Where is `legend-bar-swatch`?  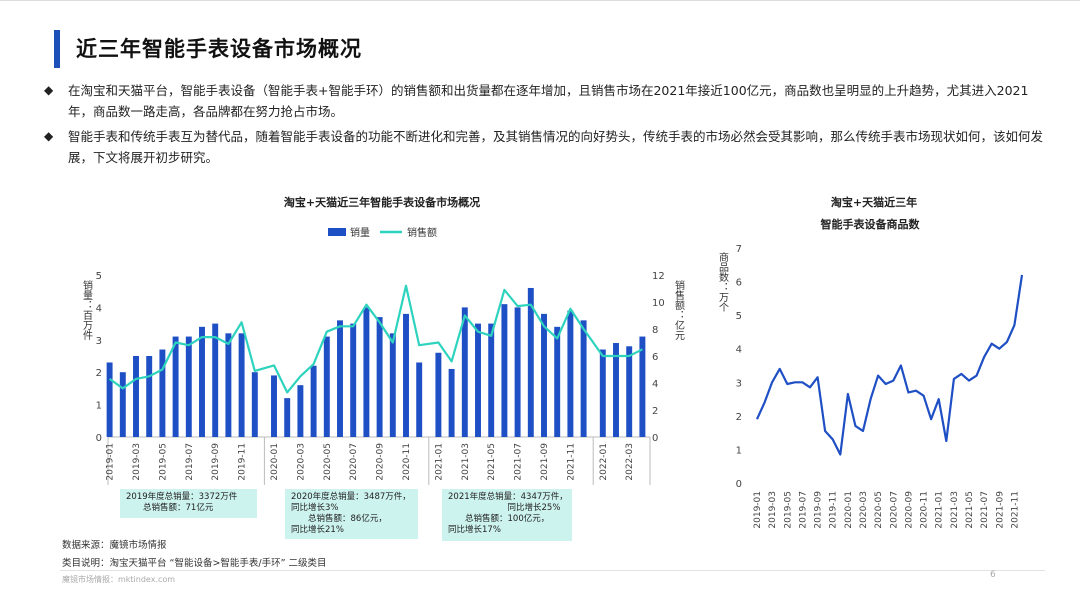 legend-bar-swatch is located at coordinates (337, 232).